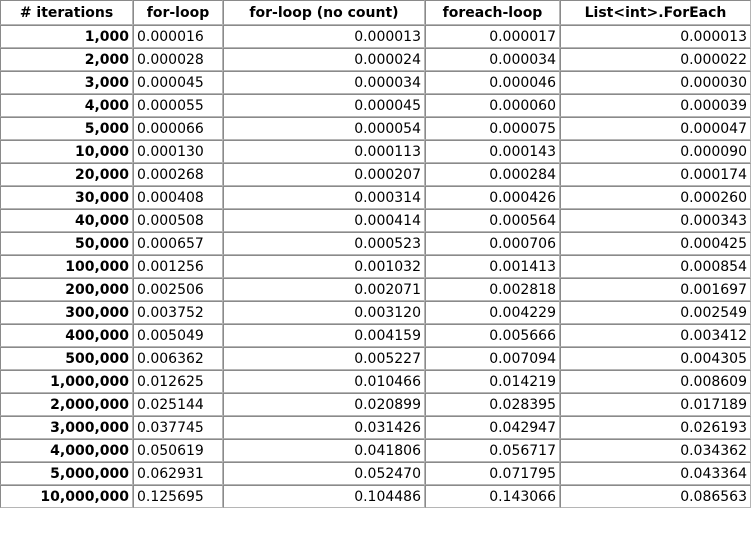 Image resolution: width=751 pixels, height=551 pixels. I want to click on cell-for-loop-no-count: 0.004159, so click(324, 335).